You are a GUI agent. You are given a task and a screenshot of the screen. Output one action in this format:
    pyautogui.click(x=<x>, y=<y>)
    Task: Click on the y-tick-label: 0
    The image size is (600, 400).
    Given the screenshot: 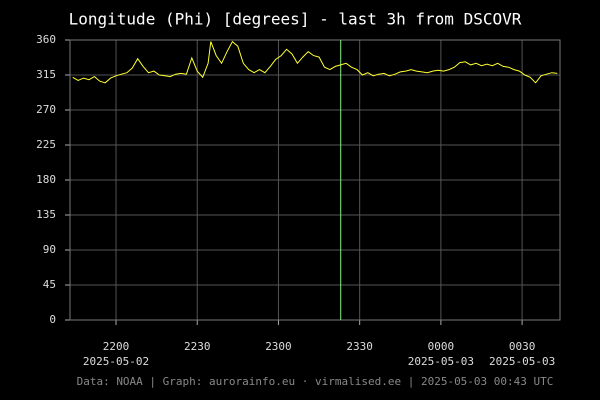 What is the action you would take?
    pyautogui.click(x=52, y=319)
    